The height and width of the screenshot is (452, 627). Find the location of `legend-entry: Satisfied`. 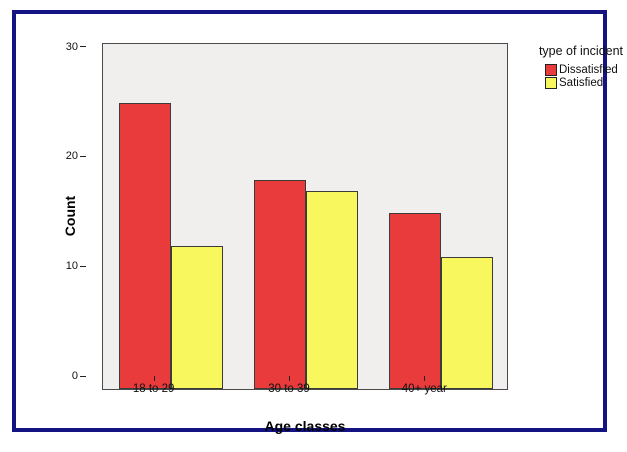

legend-entry: Satisfied is located at coordinates (586, 83).